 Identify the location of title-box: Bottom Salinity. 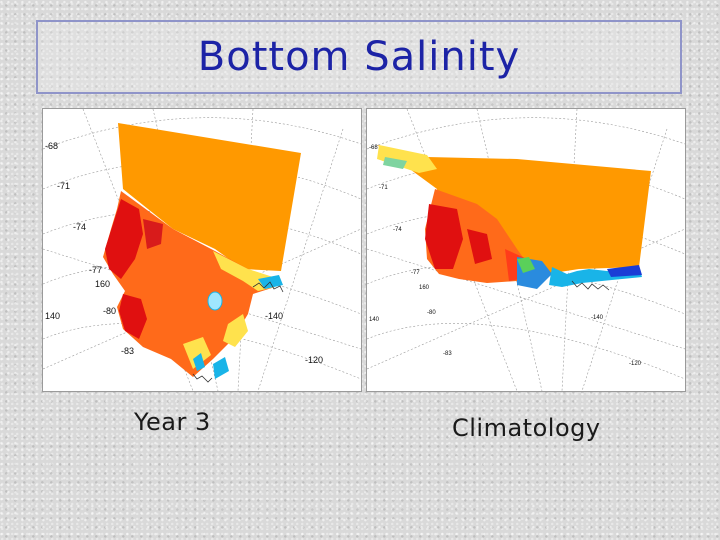
(359, 57).